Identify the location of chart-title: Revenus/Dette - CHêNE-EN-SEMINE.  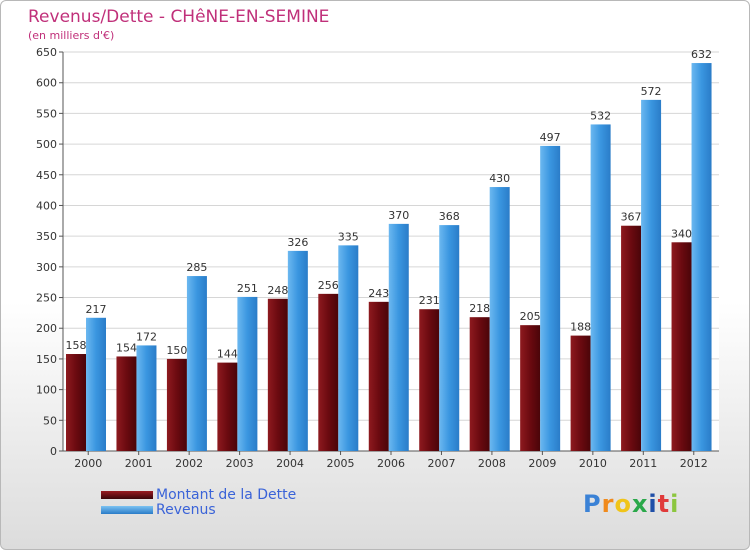
(179, 17).